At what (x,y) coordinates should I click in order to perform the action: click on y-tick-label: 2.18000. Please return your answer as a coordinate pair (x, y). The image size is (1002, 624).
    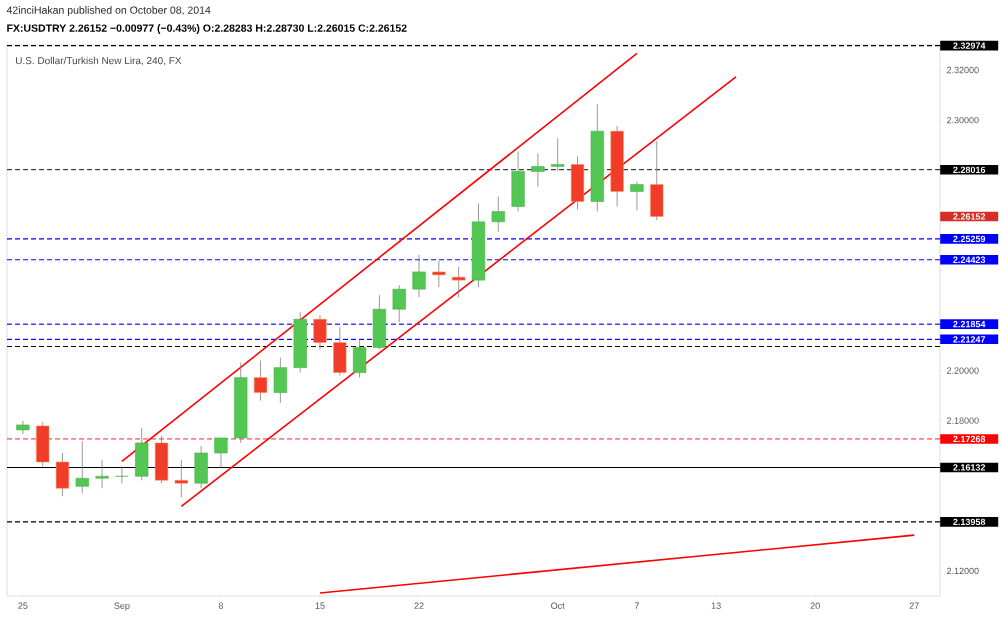
    Looking at the image, I should click on (962, 420).